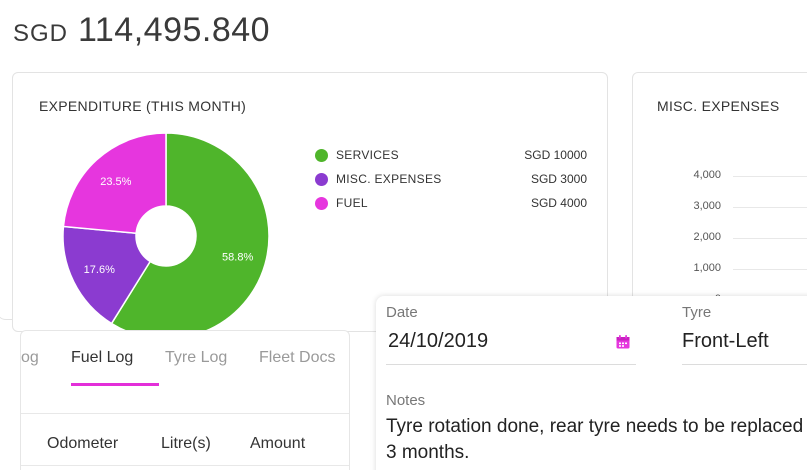 Image resolution: width=807 pixels, height=470 pixels. What do you see at coordinates (41, 33) in the screenshot?
I see `total-currency: SGD` at bounding box center [41, 33].